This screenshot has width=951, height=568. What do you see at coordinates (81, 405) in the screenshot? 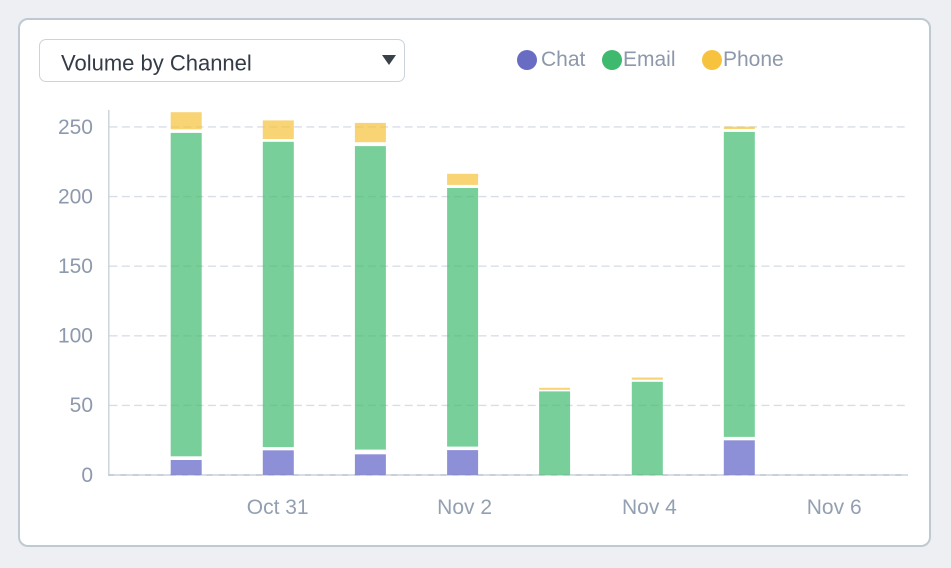
I see `svg-text: 50` at bounding box center [81, 405].